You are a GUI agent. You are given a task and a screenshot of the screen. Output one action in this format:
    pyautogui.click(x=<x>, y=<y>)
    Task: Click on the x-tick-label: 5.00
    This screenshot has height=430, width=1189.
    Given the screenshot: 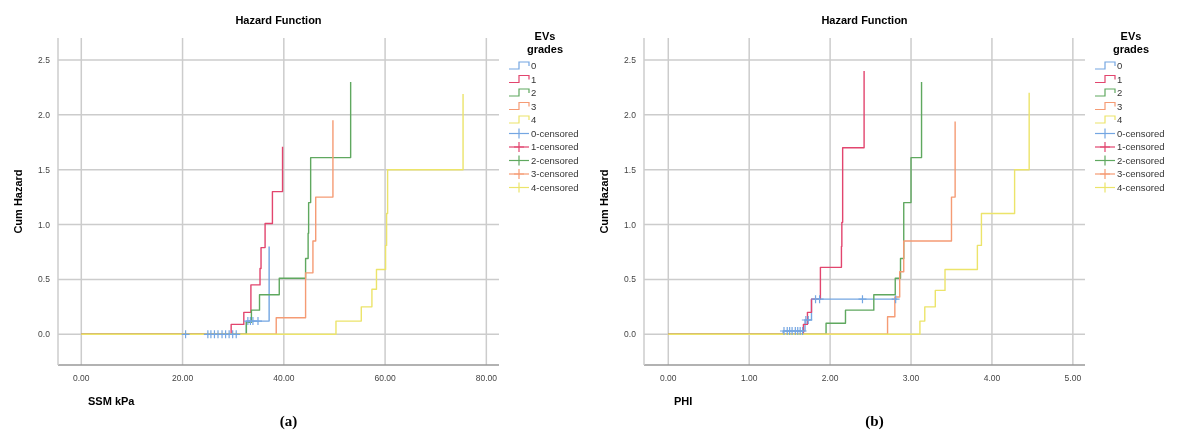 What is the action you would take?
    pyautogui.click(x=1073, y=378)
    